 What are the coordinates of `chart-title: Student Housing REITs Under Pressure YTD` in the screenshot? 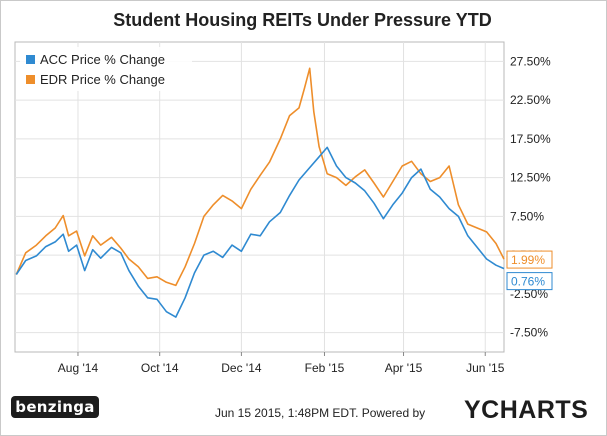 It's located at (302, 20).